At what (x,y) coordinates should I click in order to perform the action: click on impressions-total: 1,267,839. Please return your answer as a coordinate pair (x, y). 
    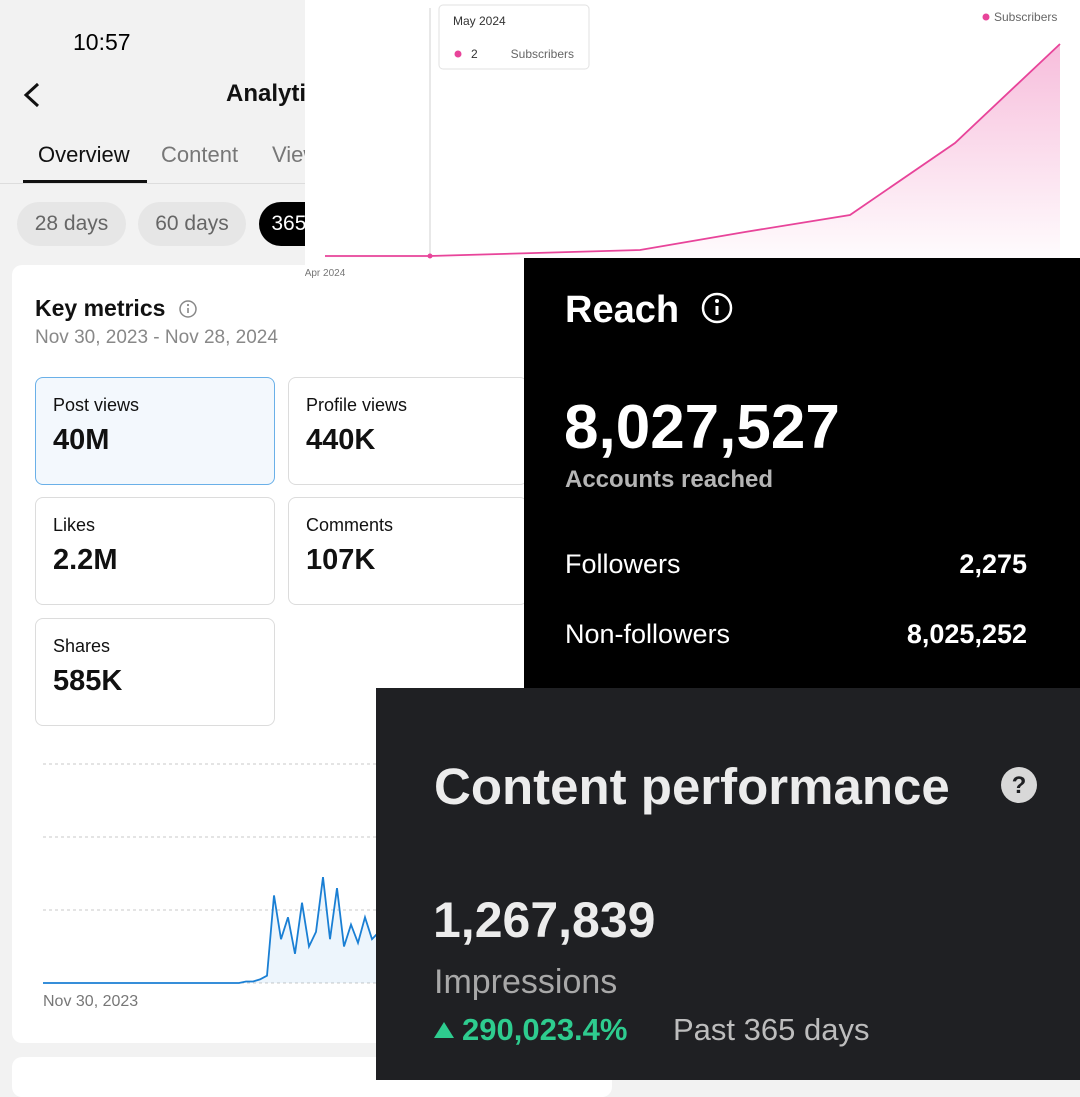
    Looking at the image, I should click on (544, 920).